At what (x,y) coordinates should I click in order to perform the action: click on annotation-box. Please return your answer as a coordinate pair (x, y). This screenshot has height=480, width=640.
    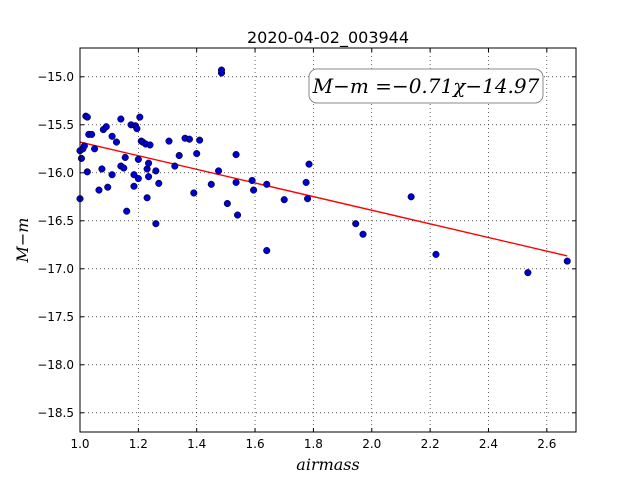
    Looking at the image, I should click on (426, 86).